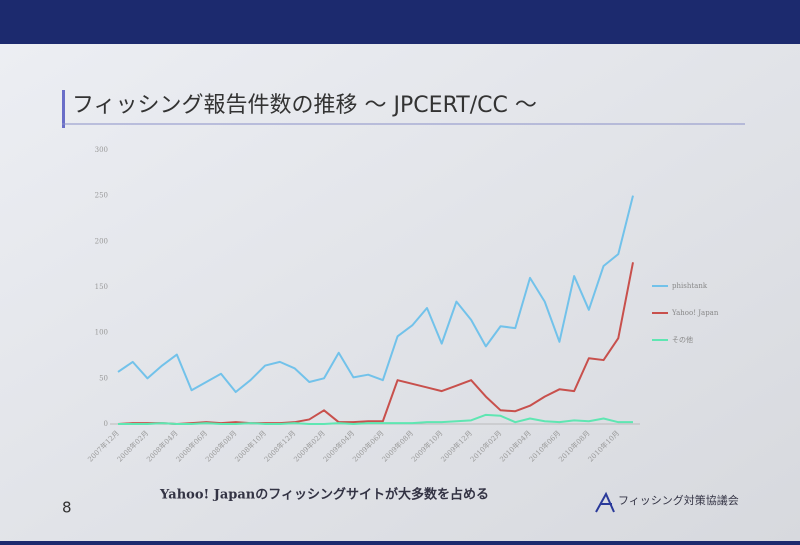 The width and height of the screenshot is (800, 545). Describe the element at coordinates (101, 150) in the screenshot. I see `y-tick-label: 300` at that location.